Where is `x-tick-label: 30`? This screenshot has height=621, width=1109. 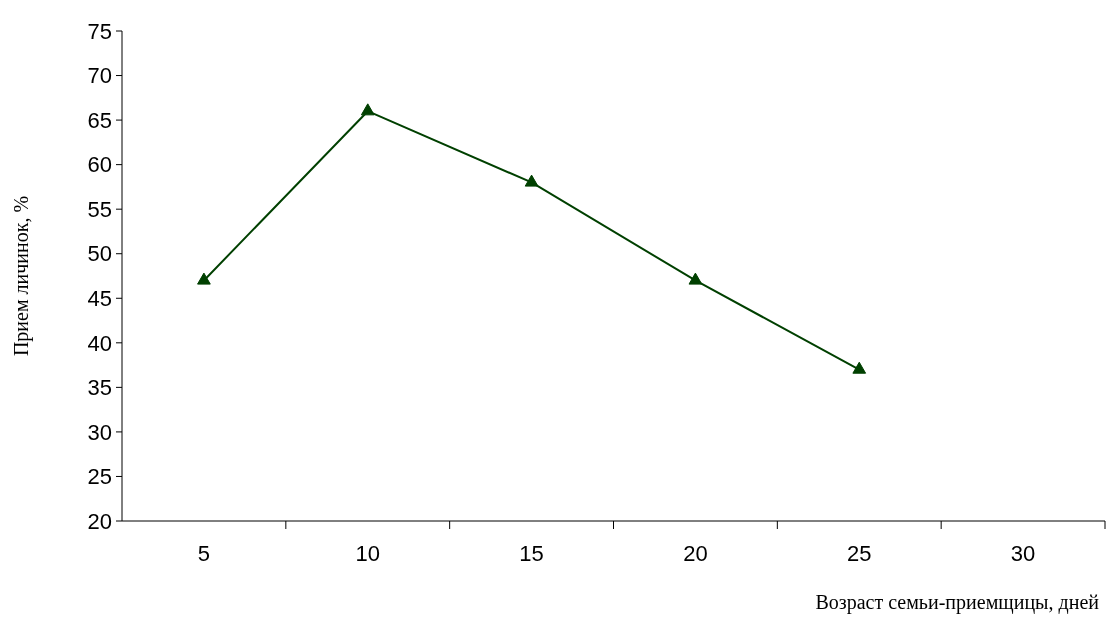
x-tick-label: 30 is located at coordinates (1023, 553).